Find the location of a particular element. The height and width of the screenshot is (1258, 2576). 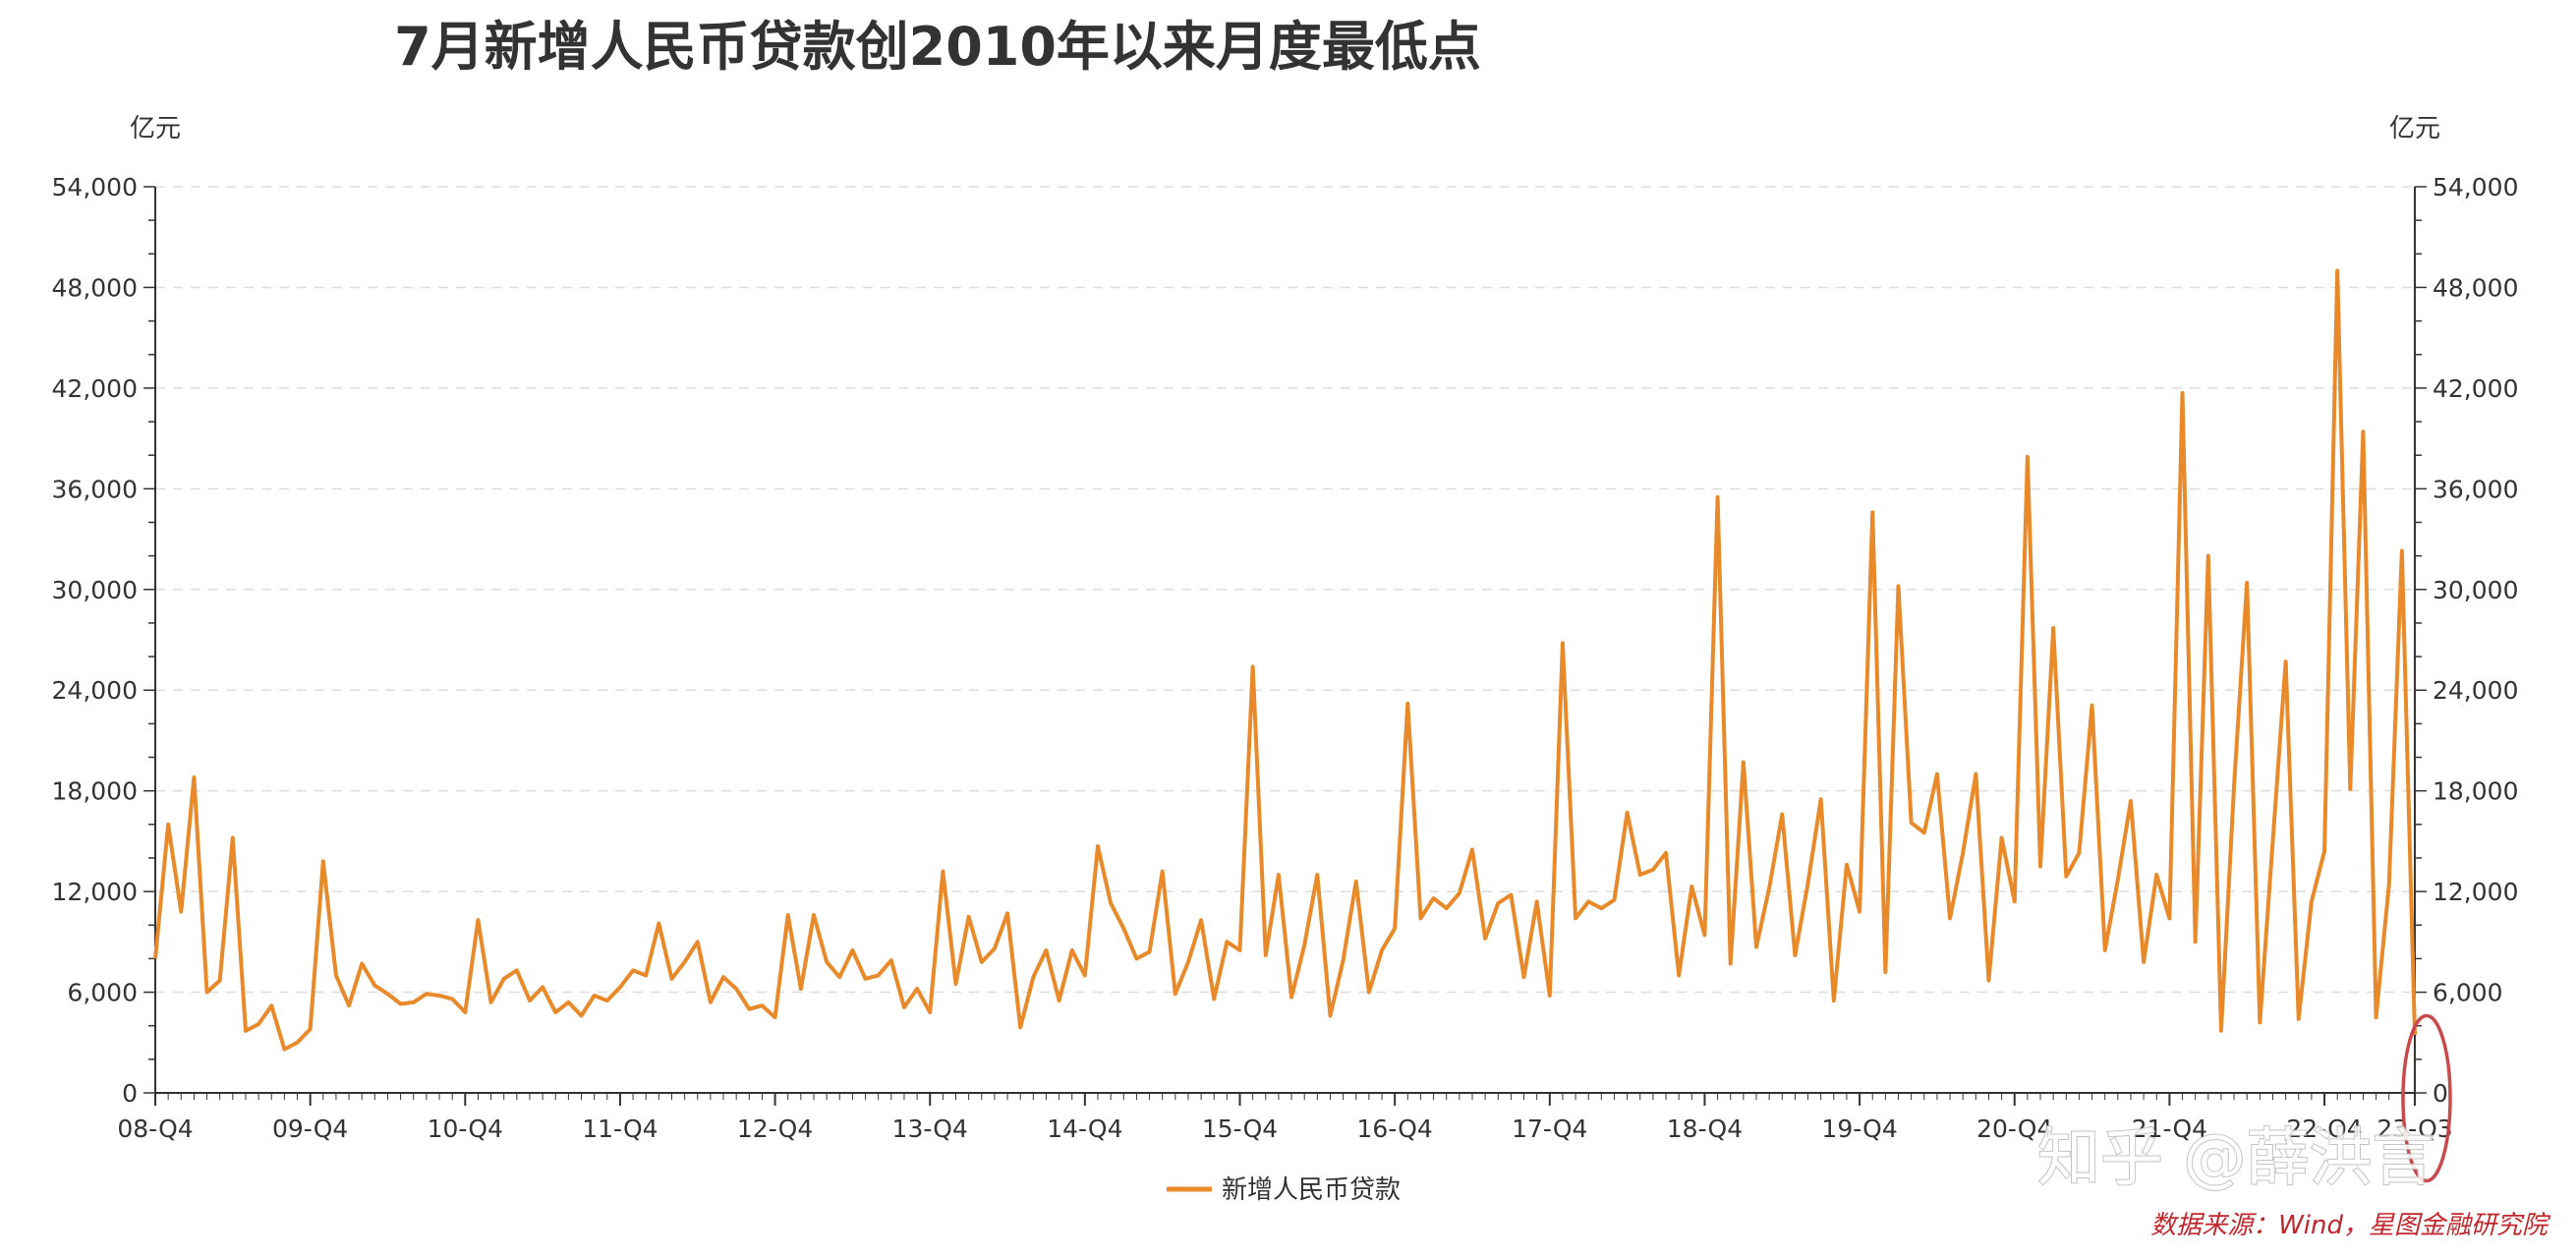

x-tick-label: 09-Q4 is located at coordinates (310, 1129).